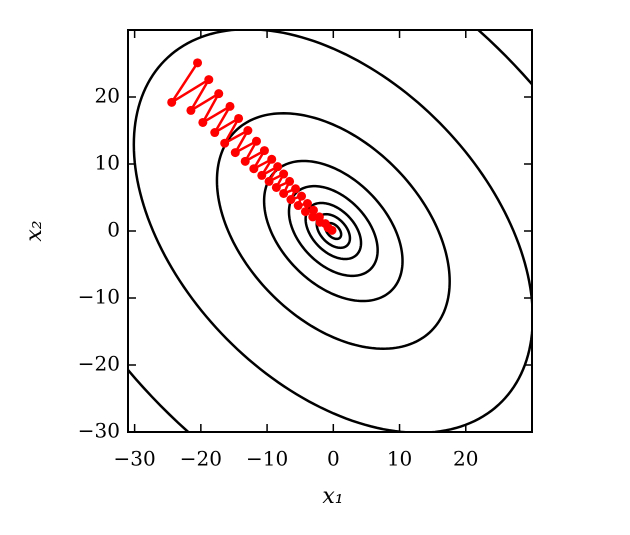  I want to click on y-tick-label: −20, so click(99, 364).